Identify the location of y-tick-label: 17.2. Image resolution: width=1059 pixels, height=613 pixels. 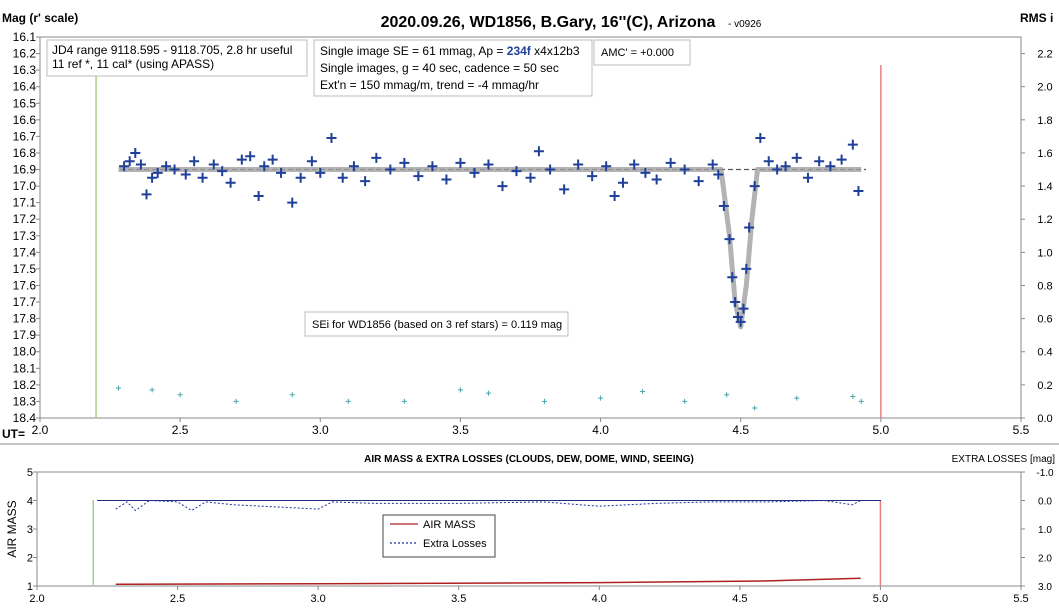
(25, 219).